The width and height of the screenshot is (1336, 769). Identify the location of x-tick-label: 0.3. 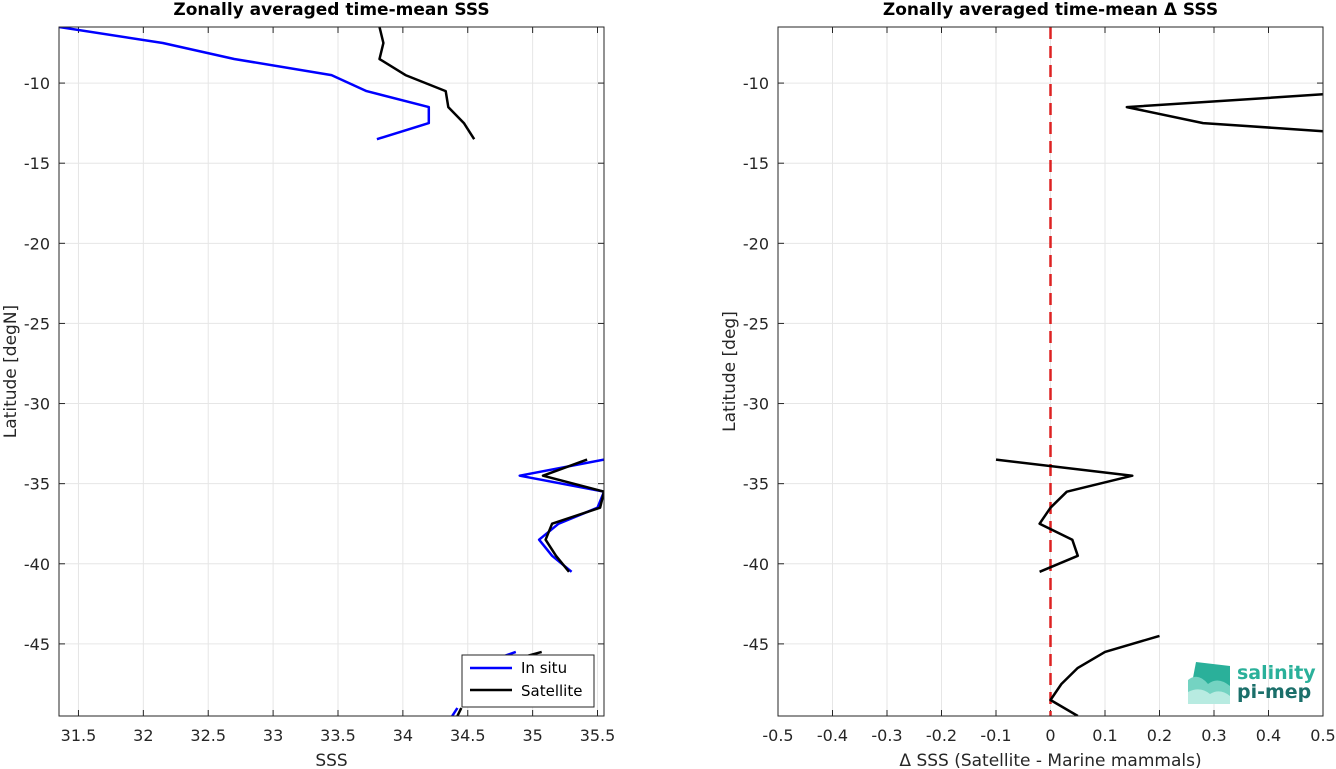
(1213, 735).